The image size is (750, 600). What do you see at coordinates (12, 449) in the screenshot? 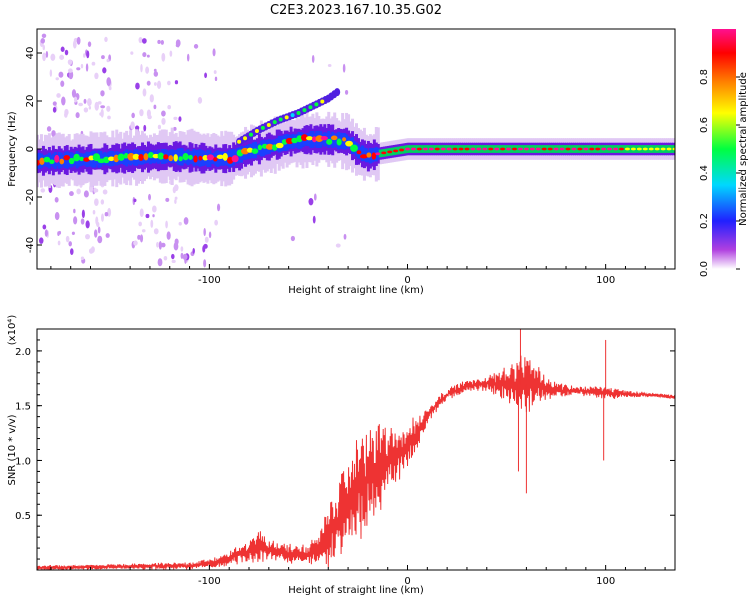
I see `snr-y-label: SNR (10 * v/v)` at bounding box center [12, 449].